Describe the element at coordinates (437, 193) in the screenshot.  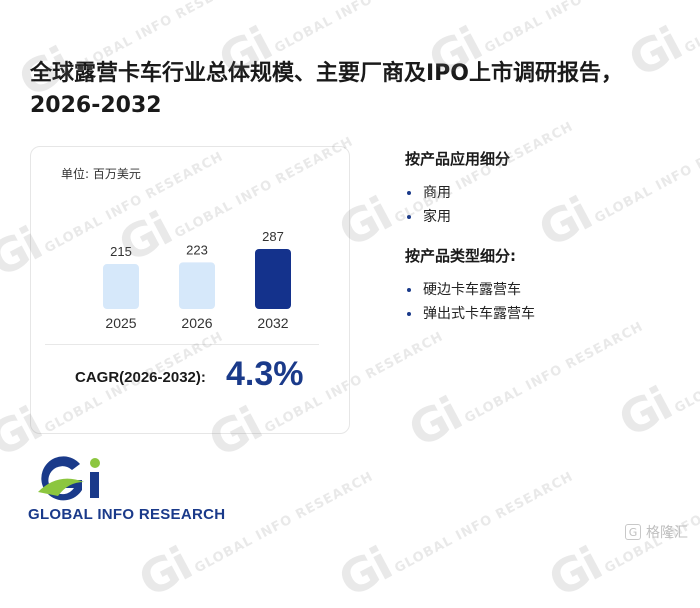
I see `list-item-label: 商用` at that location.